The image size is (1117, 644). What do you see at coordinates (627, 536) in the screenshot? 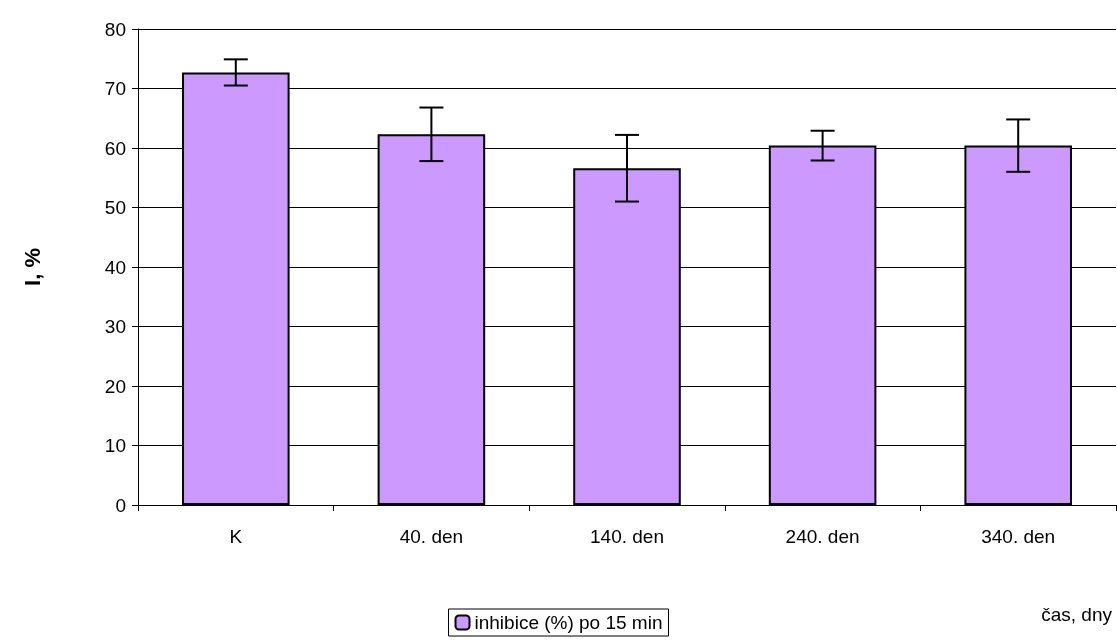
I see `x-tick-label: 140. den` at bounding box center [627, 536].